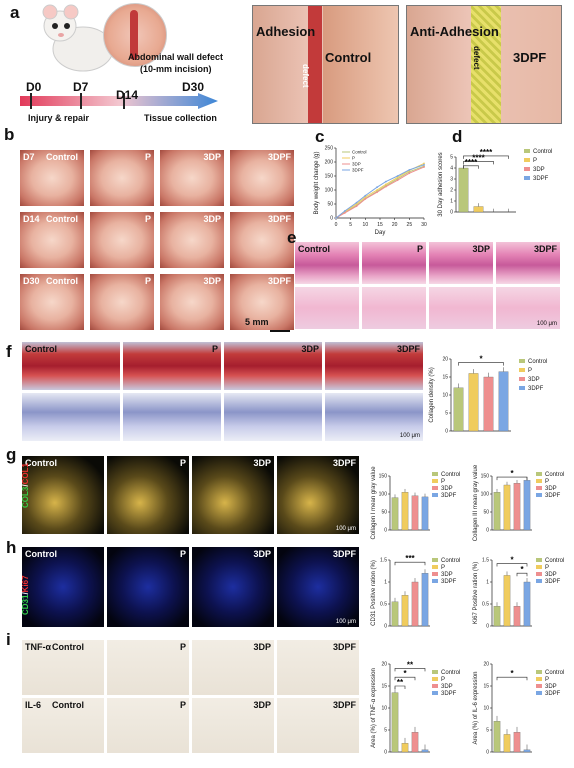  I want to click on gross-group-label: Control, so click(62, 157).